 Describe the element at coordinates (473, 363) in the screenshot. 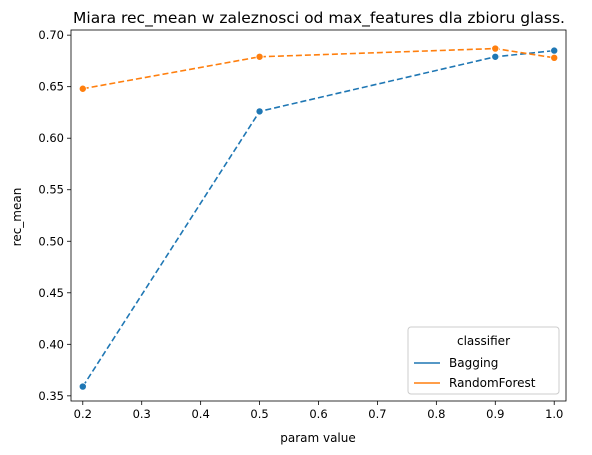

I see `legend-label-bagging: Bagging` at that location.